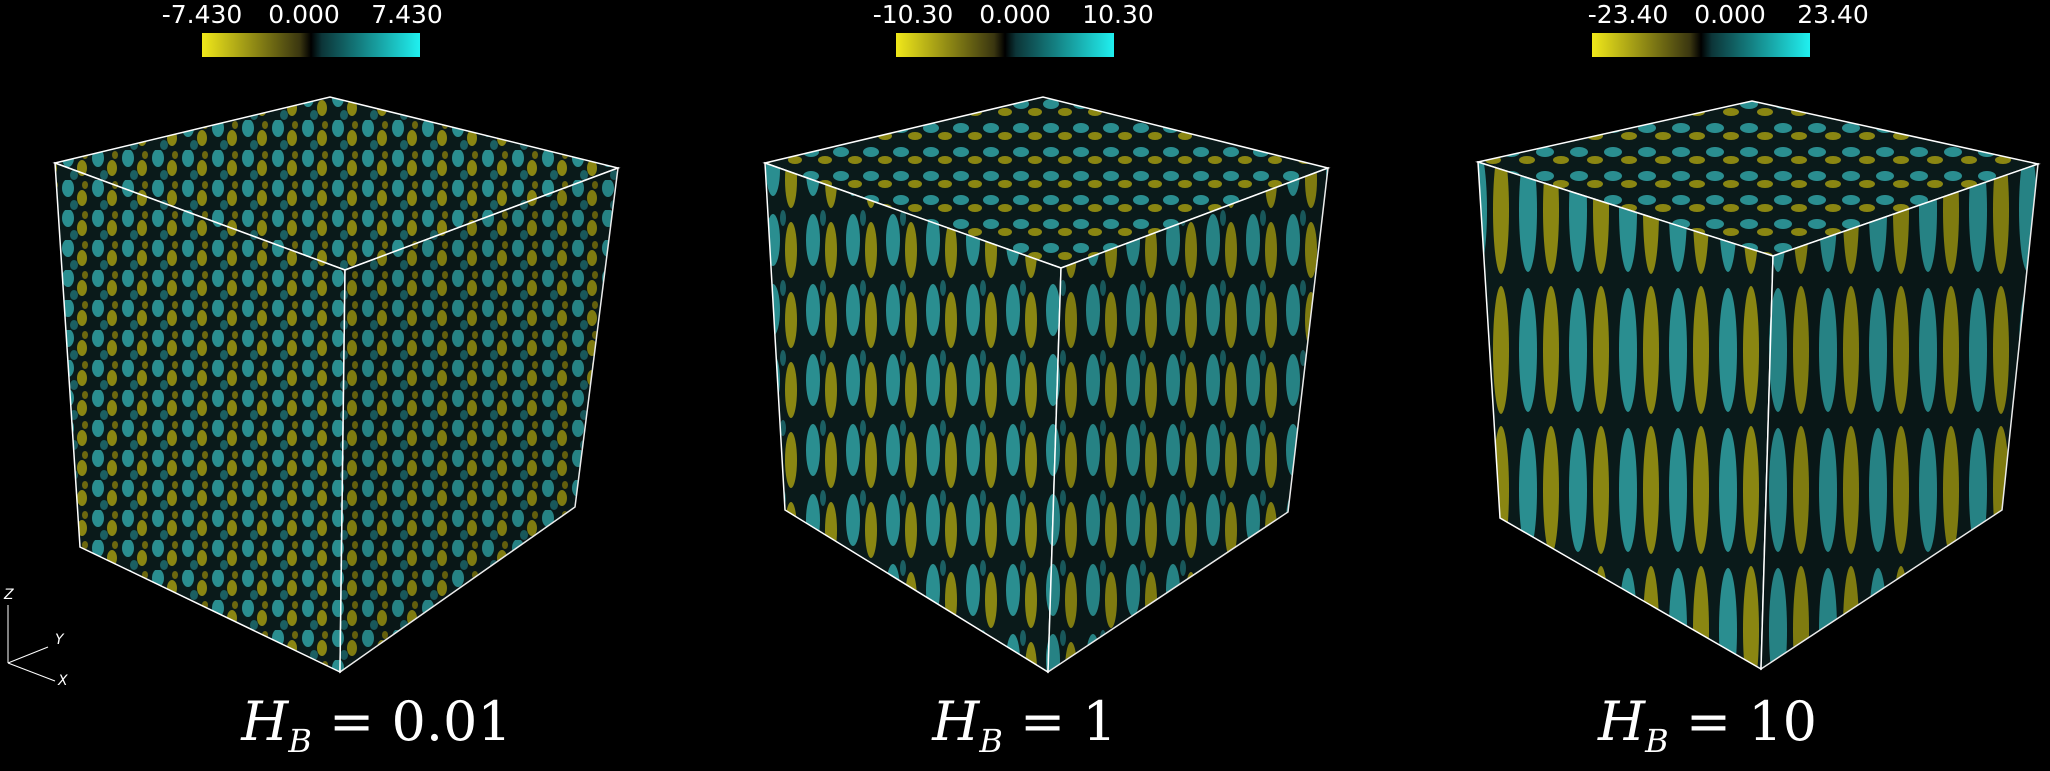 The width and height of the screenshot is (2050, 771). I want to click on orientation-axes: Z Y X, so click(35, 638).